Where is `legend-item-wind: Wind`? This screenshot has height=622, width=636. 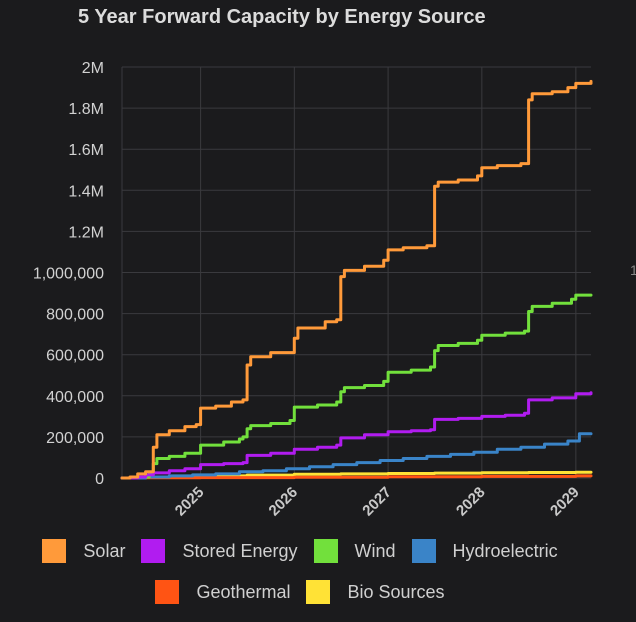 legend-item-wind: Wind is located at coordinates (354, 551).